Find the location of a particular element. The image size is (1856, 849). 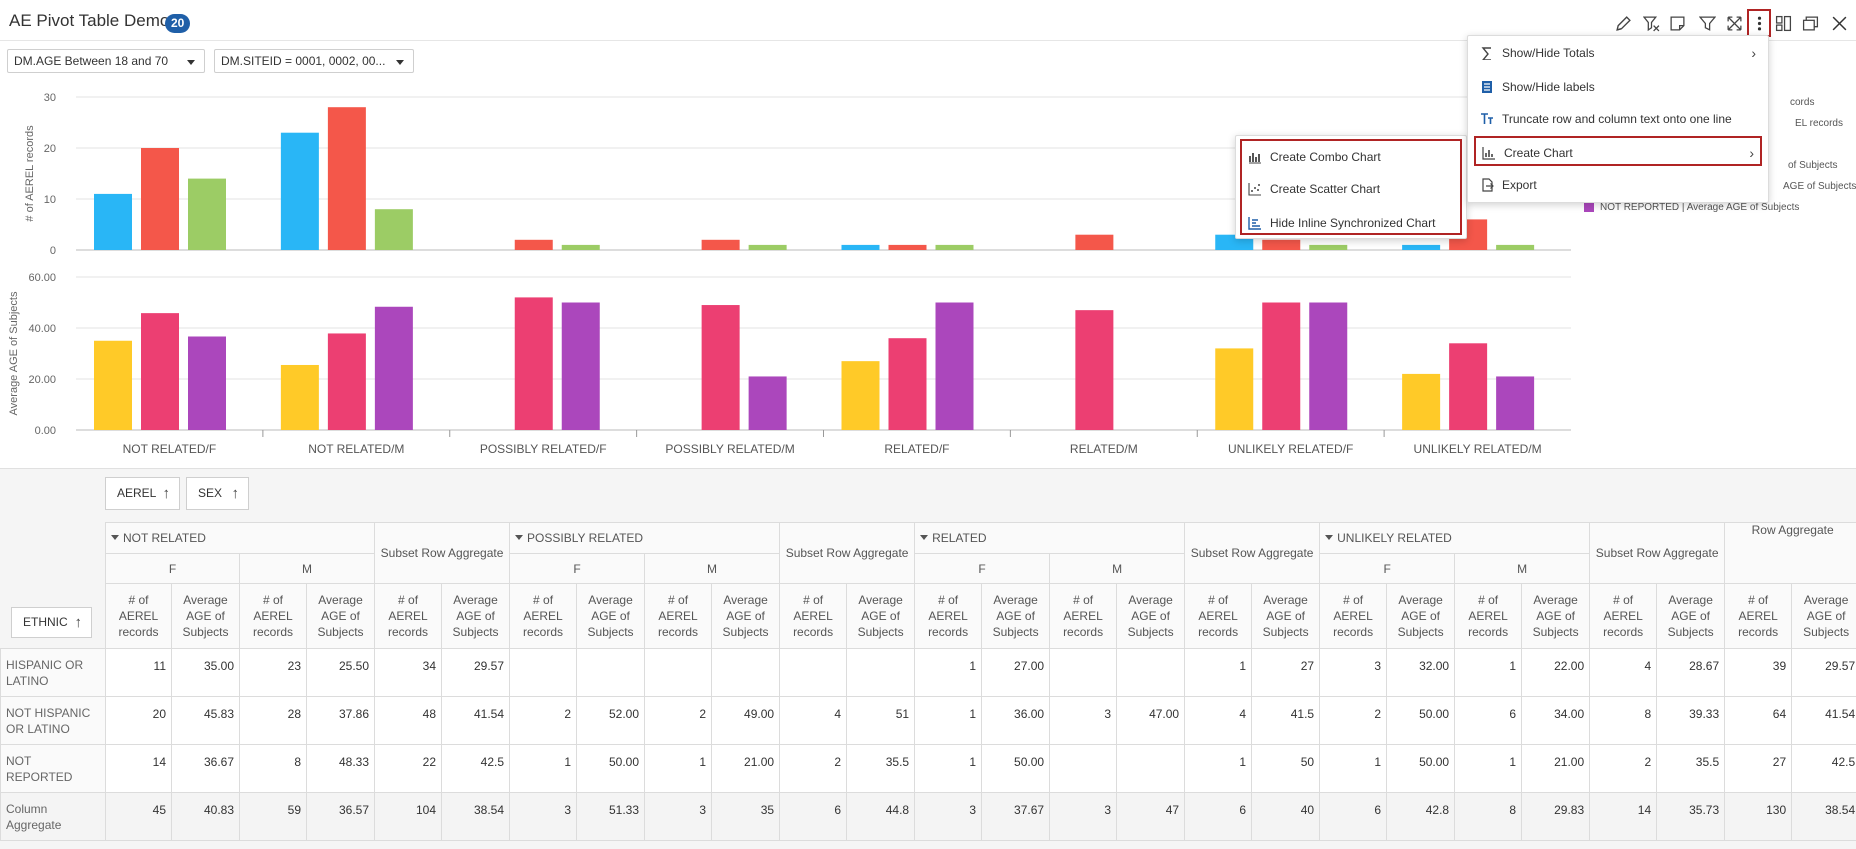

data-cell: 47.00 is located at coordinates (1151, 720).